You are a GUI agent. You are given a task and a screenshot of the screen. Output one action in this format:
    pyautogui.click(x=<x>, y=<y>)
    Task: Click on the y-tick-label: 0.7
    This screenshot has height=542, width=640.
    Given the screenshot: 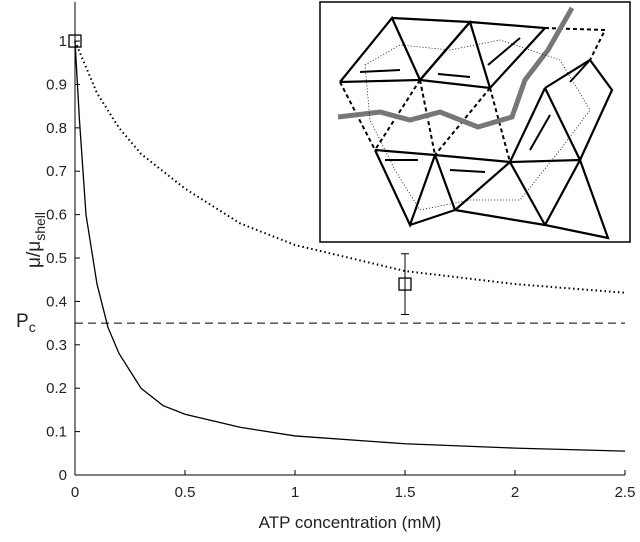 What is the action you would take?
    pyautogui.click(x=56, y=171)
    